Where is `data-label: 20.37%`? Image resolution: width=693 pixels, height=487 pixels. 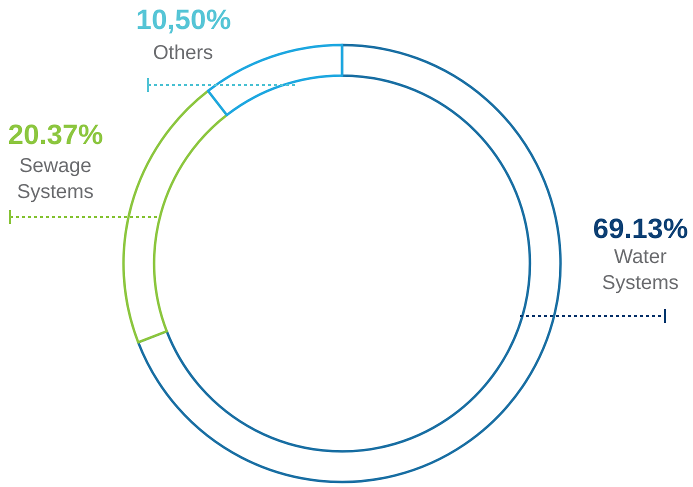 data-label: 20.37% is located at coordinates (56, 134).